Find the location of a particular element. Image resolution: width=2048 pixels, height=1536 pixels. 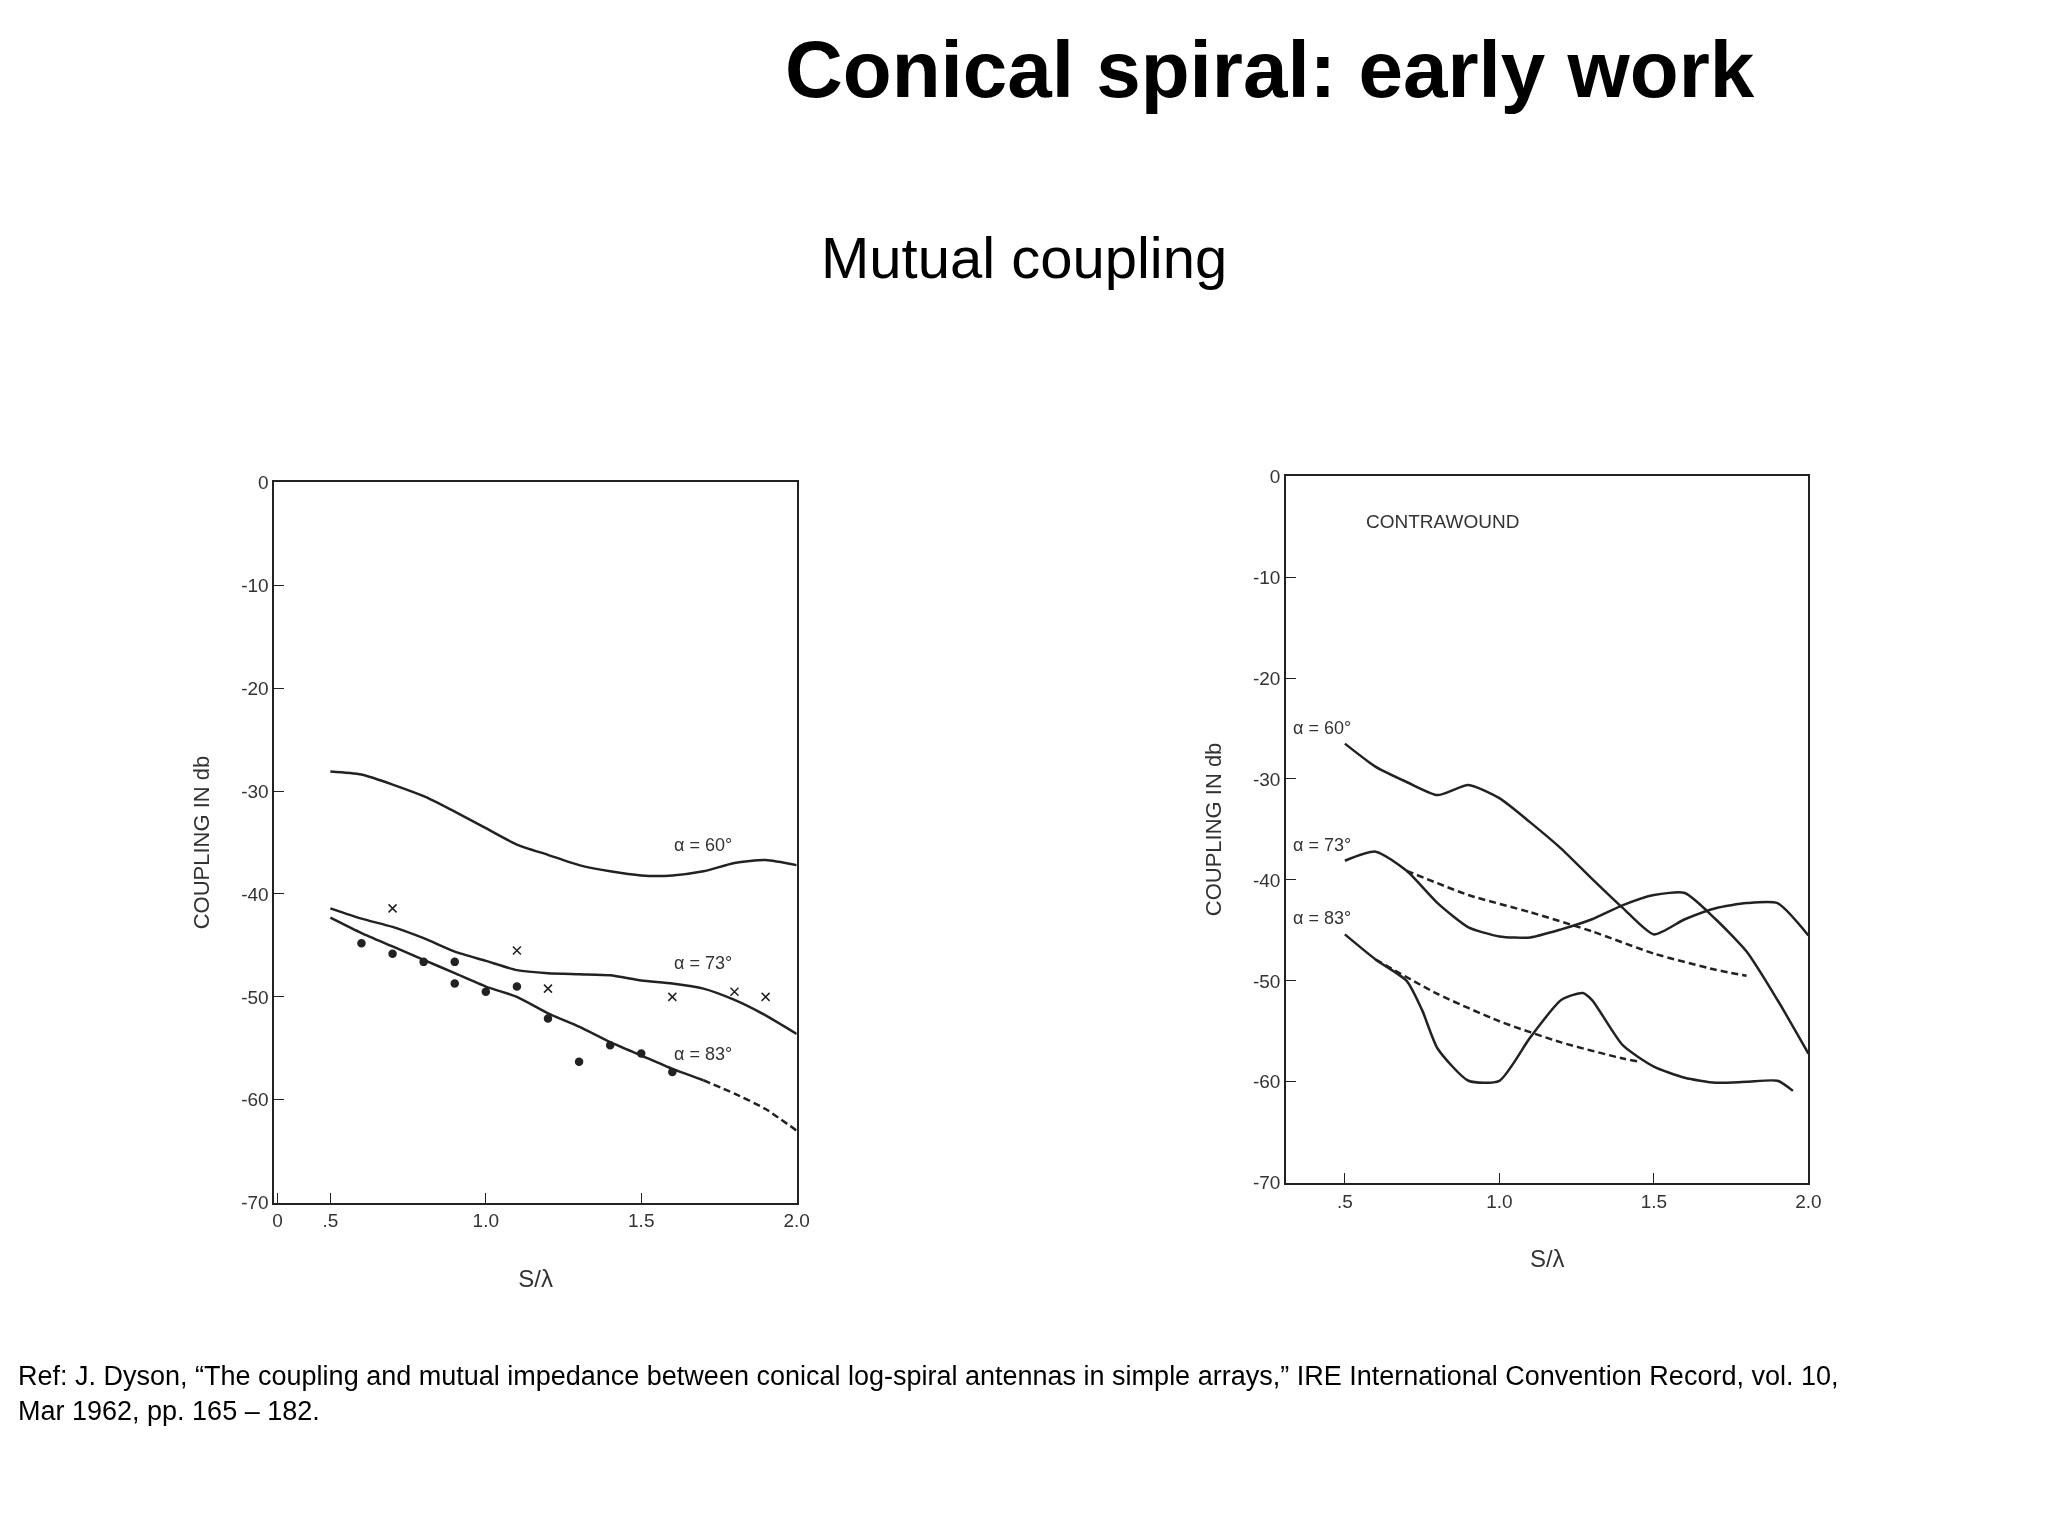

text: Mutual coupling is located at coordinates (1024, 257).